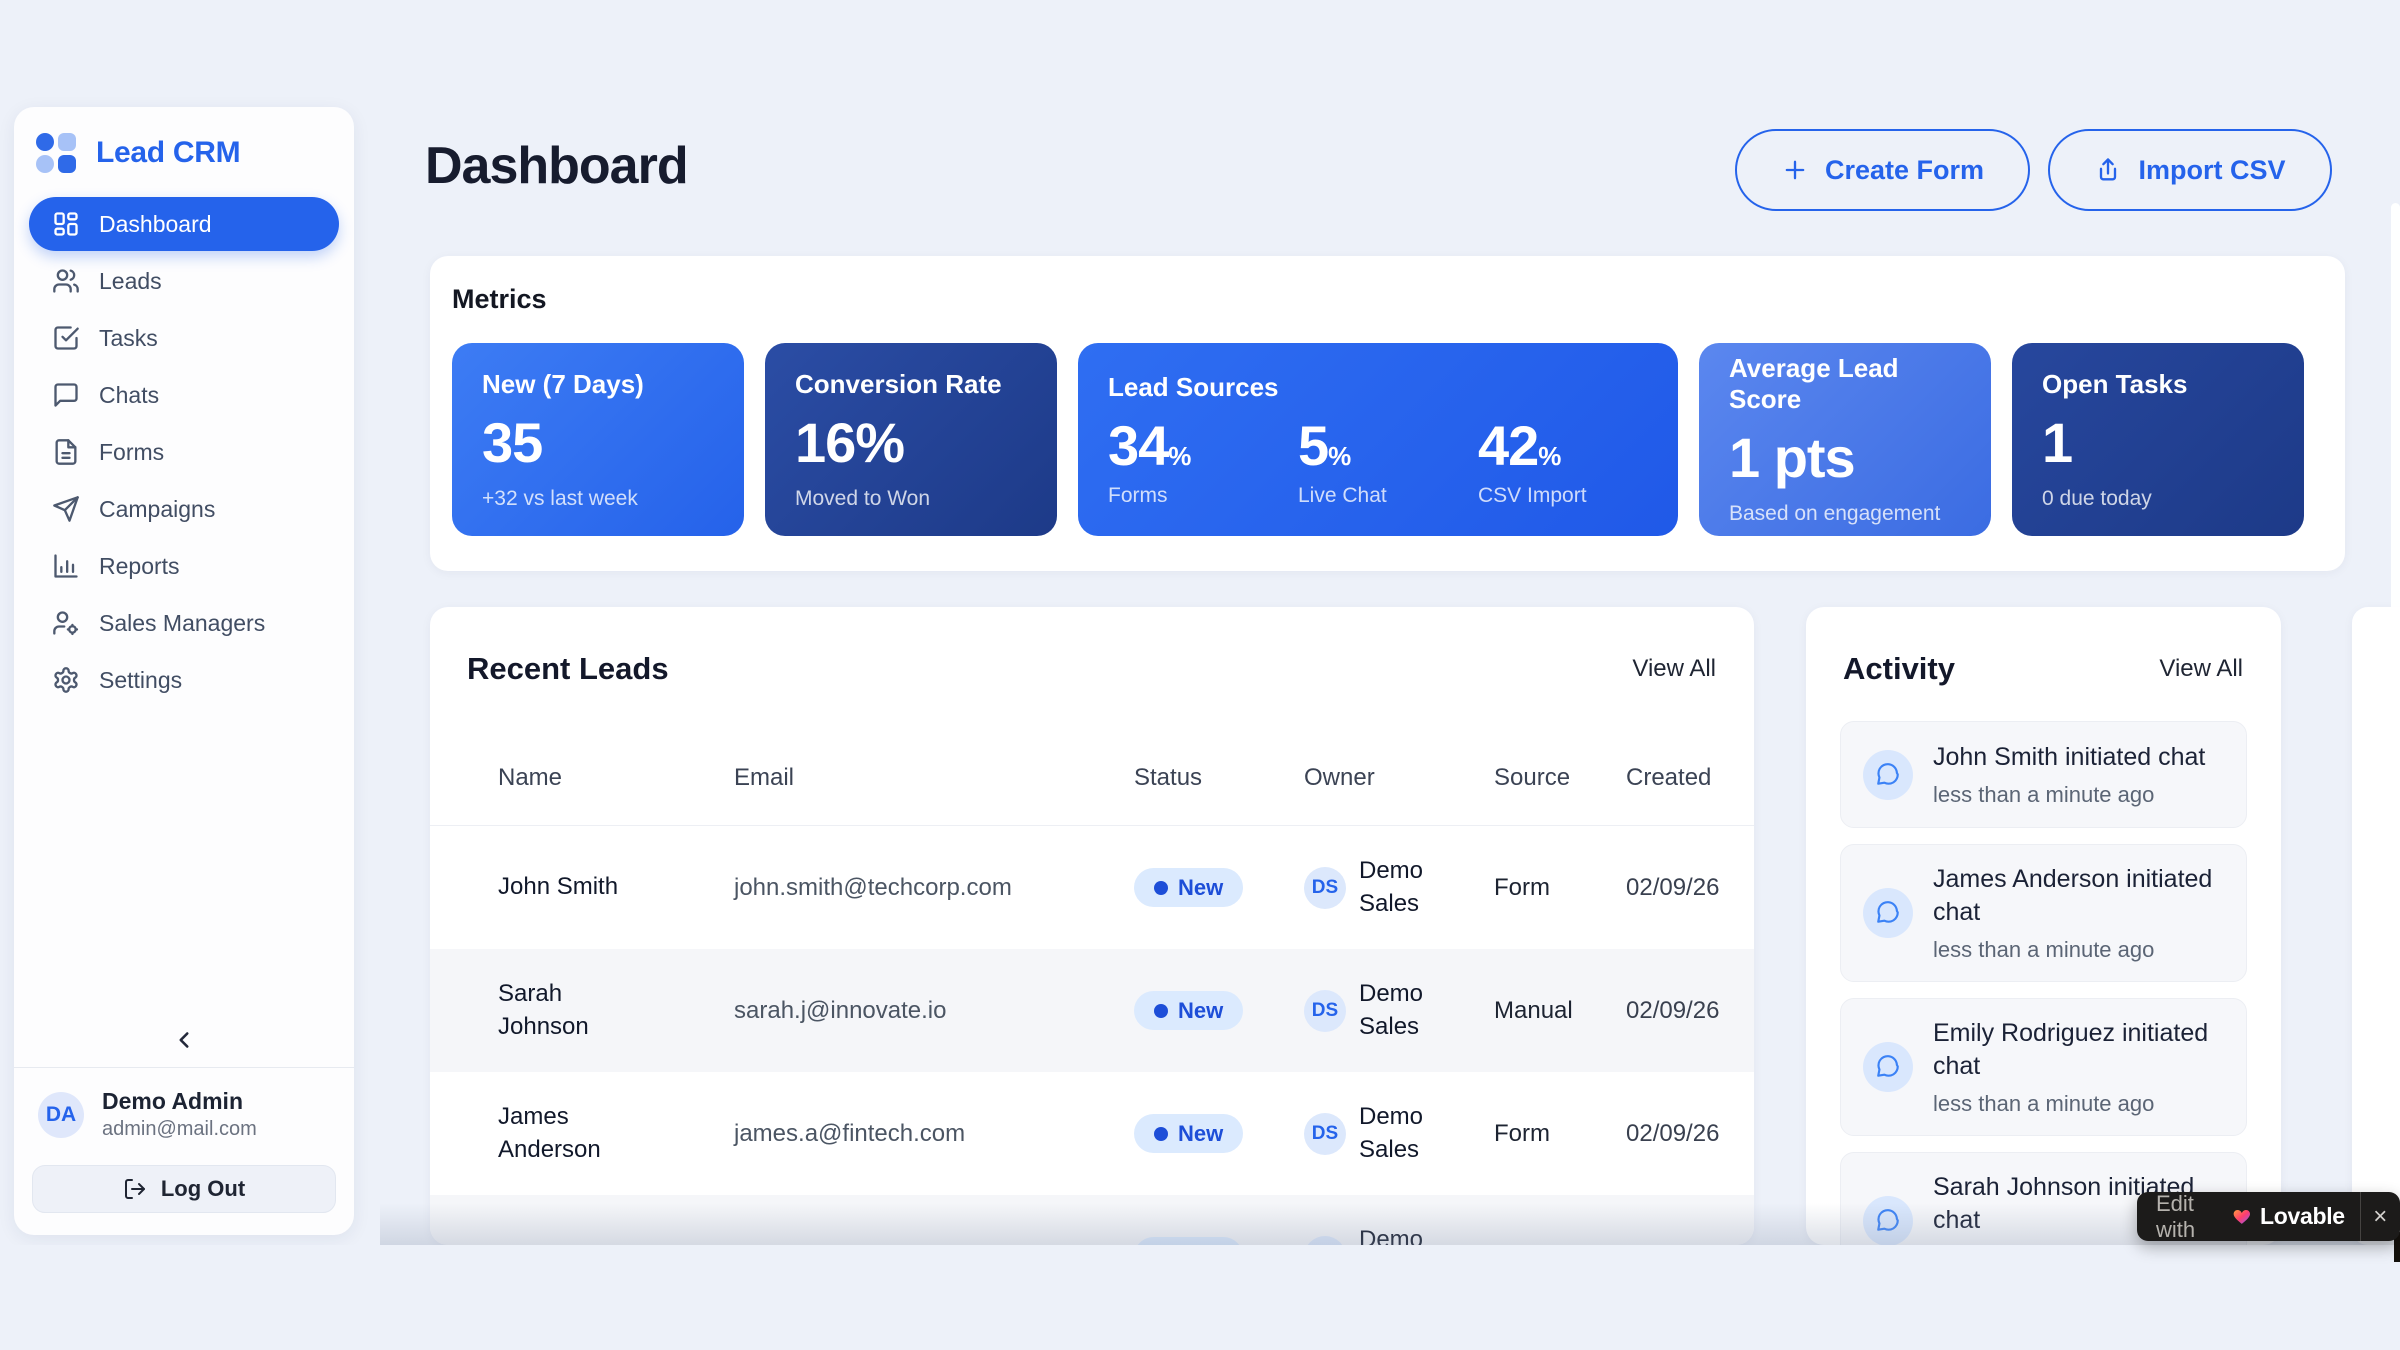 The height and width of the screenshot is (1350, 2400). Describe the element at coordinates (141, 679) in the screenshot. I see `sidebar-item-label: Settings` at that location.